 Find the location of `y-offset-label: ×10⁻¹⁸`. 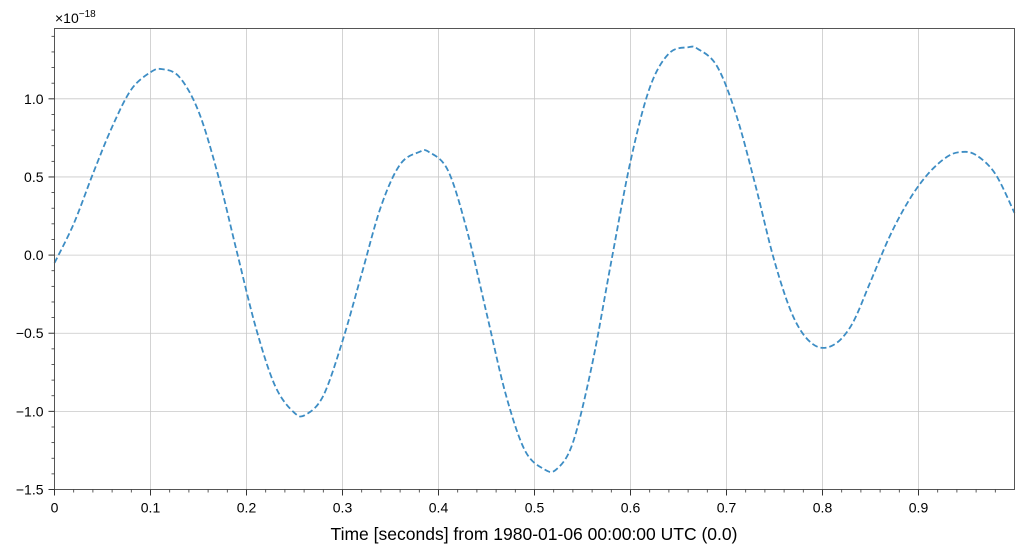

y-offset-label: ×10⁻¹⁸ is located at coordinates (75, 17).